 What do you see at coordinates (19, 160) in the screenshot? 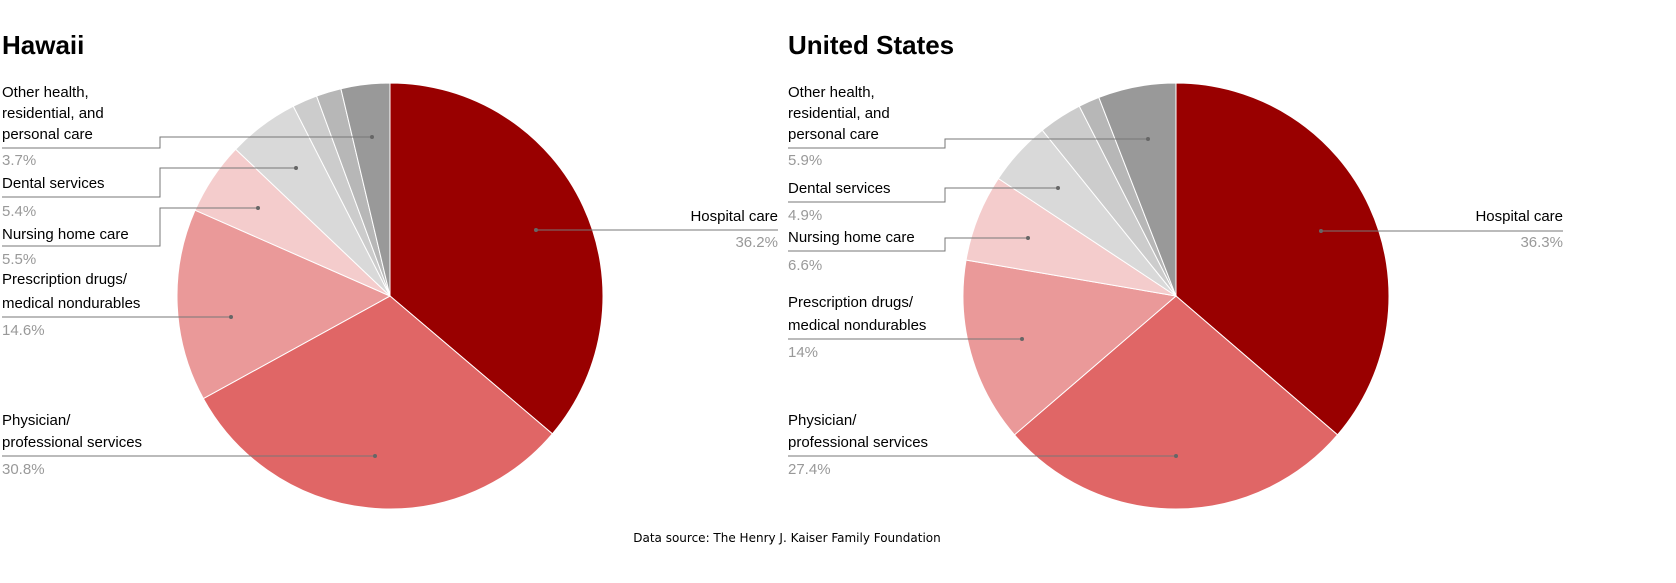
I see `slice-value: 3.7%` at bounding box center [19, 160].